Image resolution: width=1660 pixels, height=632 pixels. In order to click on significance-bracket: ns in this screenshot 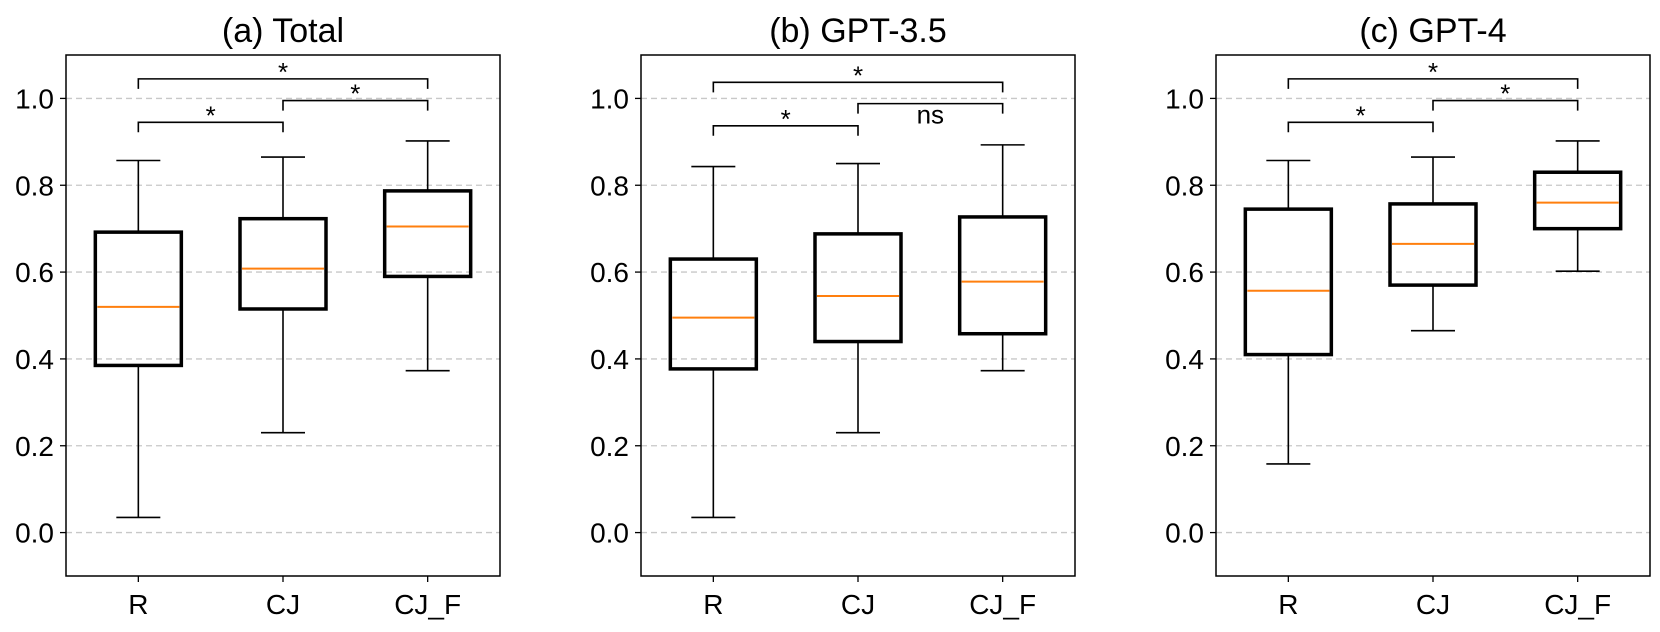, I will do `click(930, 115)`.